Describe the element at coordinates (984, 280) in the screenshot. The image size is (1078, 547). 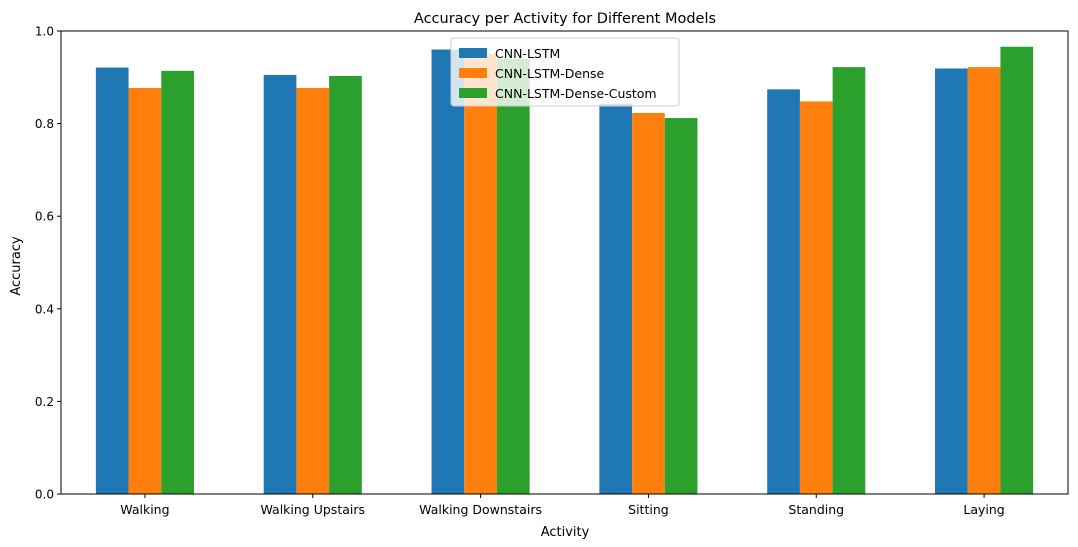
I see `bar-cnn-lstm-dense-laying` at that location.